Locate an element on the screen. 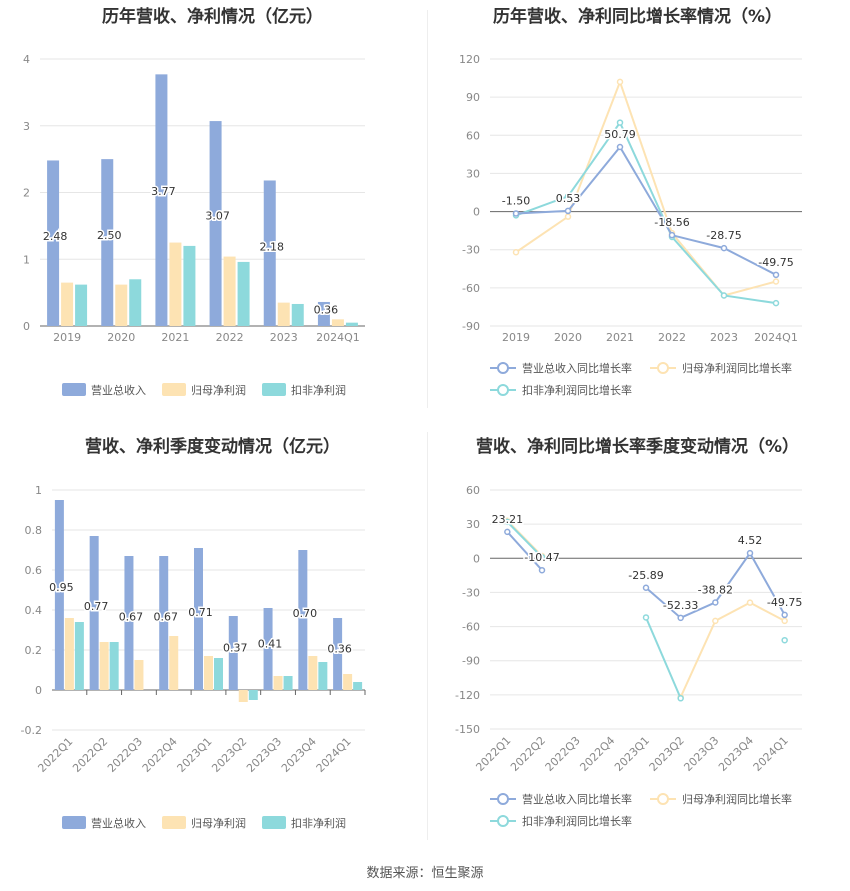  x-tick-label: 2022Q3 is located at coordinates (563, 754).